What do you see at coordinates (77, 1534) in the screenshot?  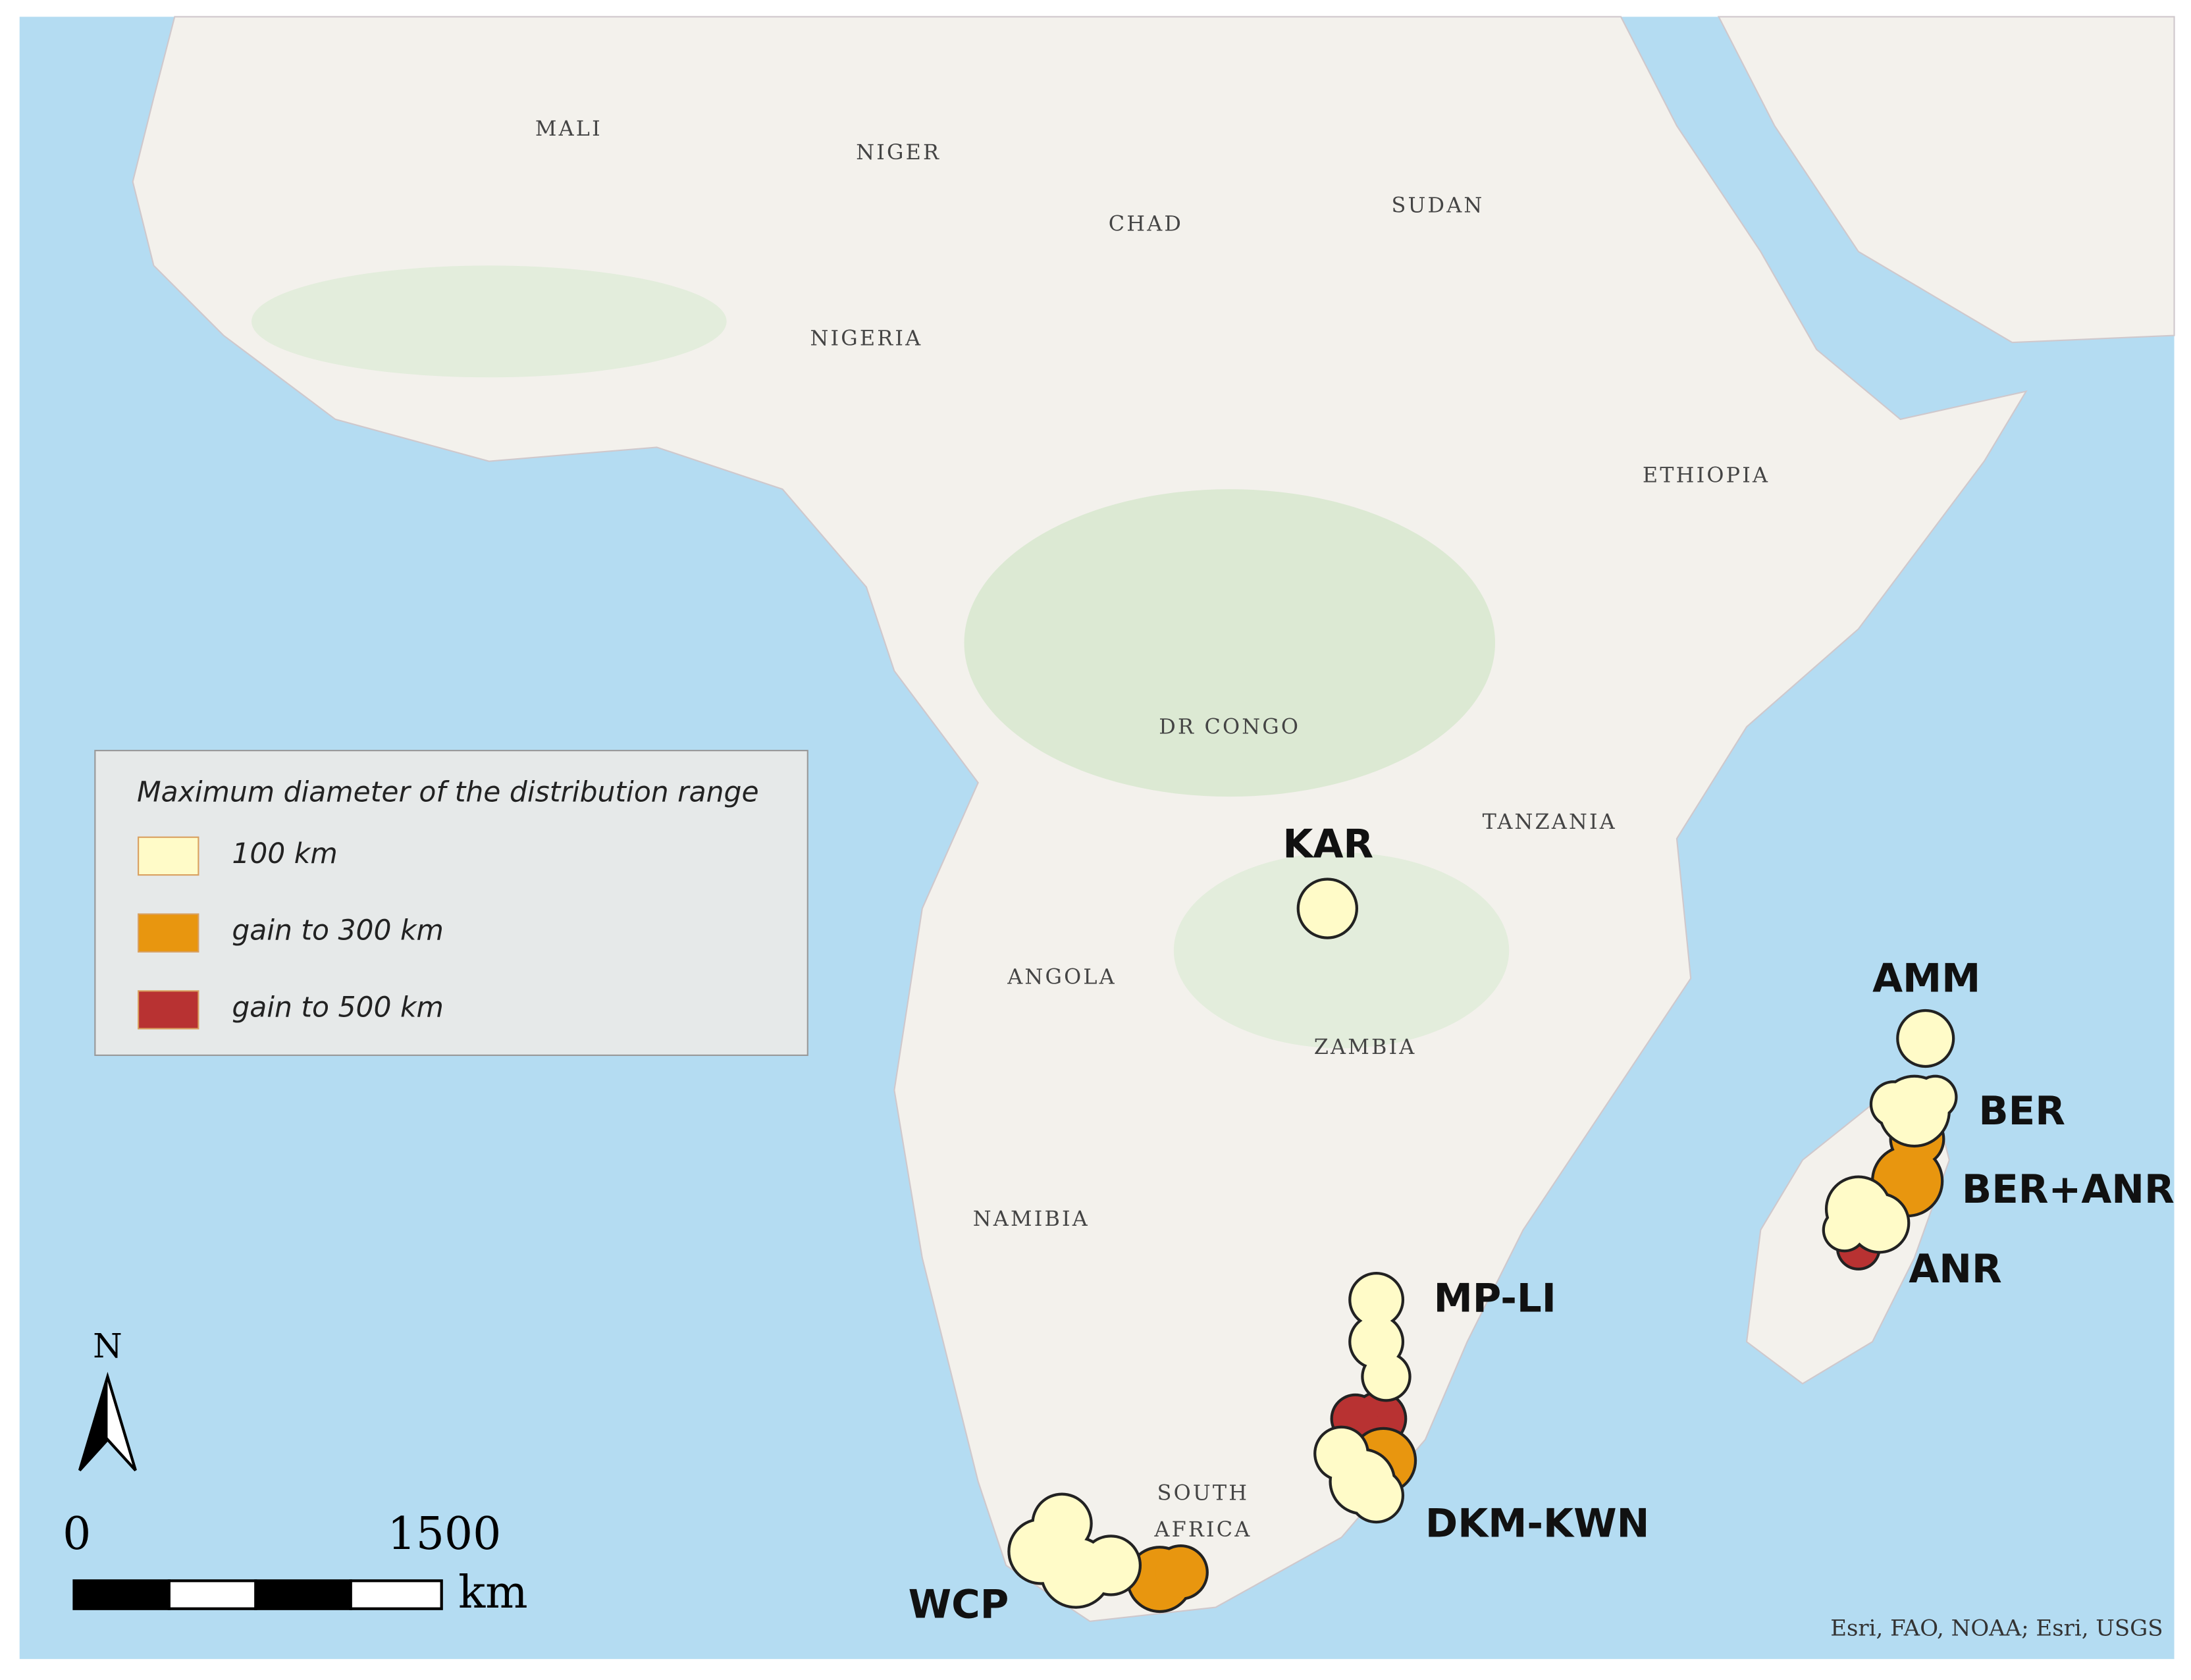 I see `scale-start: 0` at bounding box center [77, 1534].